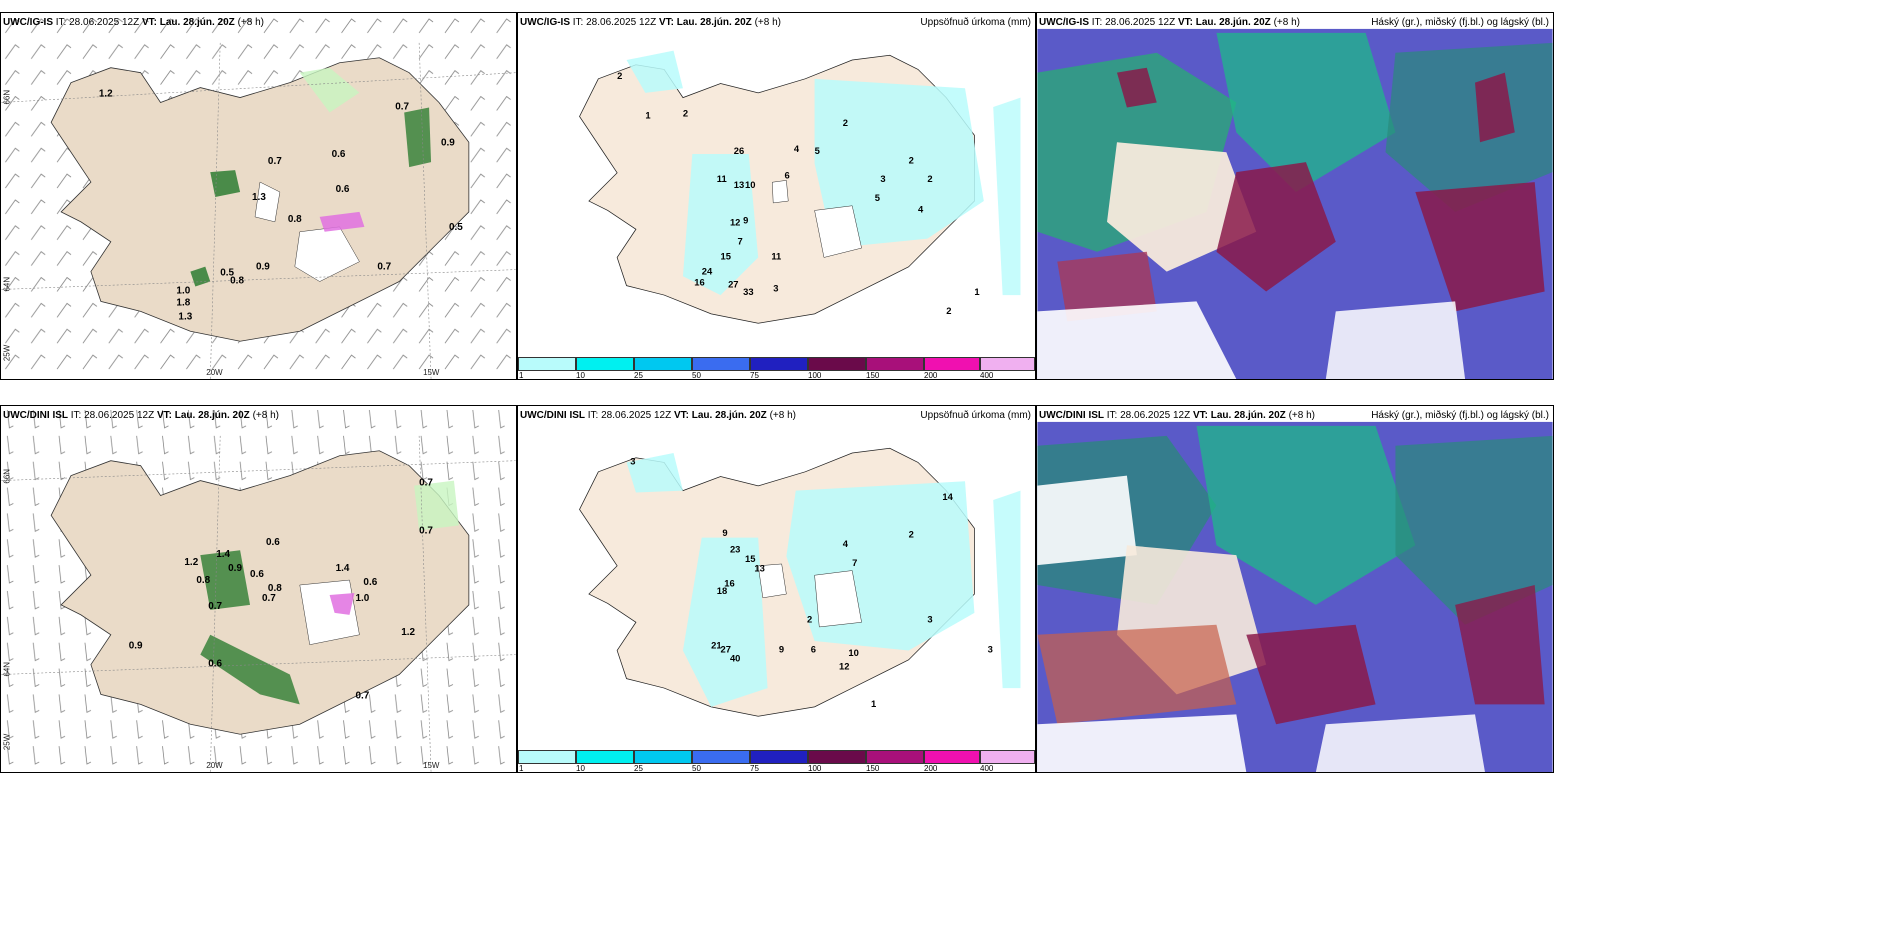 This screenshot has width=1900, height=950. Describe the element at coordinates (722, 590) in the screenshot. I see `svg-text: 18` at that location.